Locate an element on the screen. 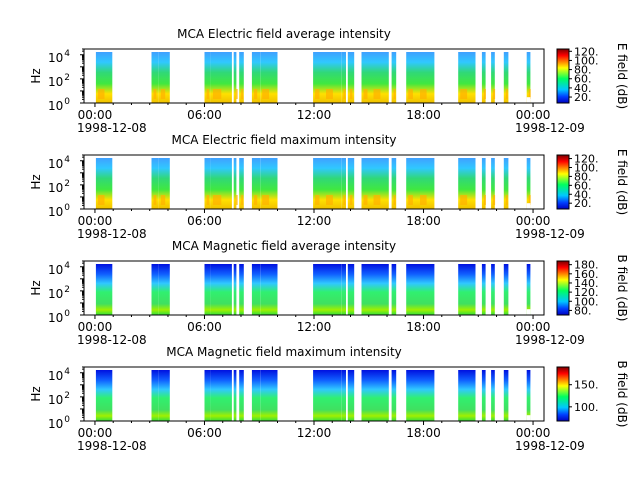 The height and width of the screenshot is (480, 640). colorbar-tick-label: 160. is located at coordinates (586, 274).